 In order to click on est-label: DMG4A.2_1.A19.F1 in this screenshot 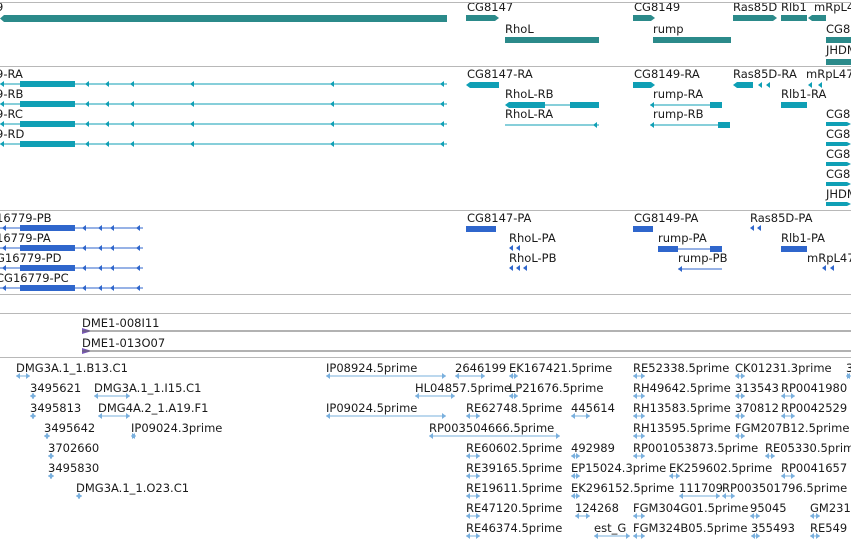, I will do `click(153, 408)`.